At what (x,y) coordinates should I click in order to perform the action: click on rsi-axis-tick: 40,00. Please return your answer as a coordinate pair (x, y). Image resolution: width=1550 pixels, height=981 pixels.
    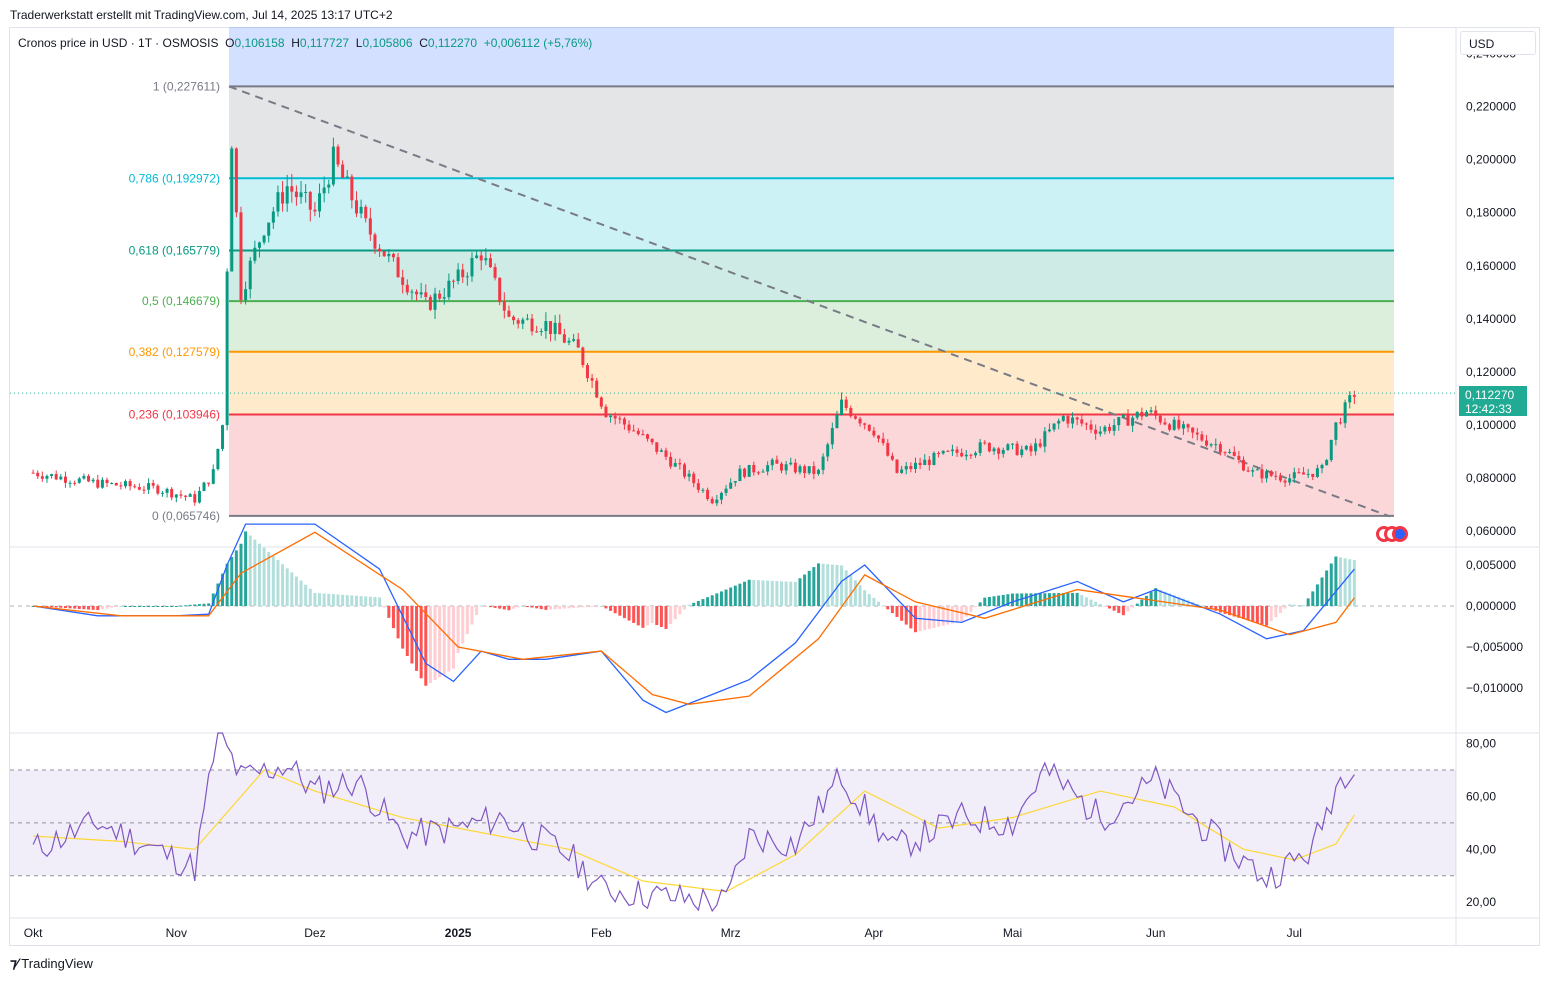
    Looking at the image, I should click on (1481, 849).